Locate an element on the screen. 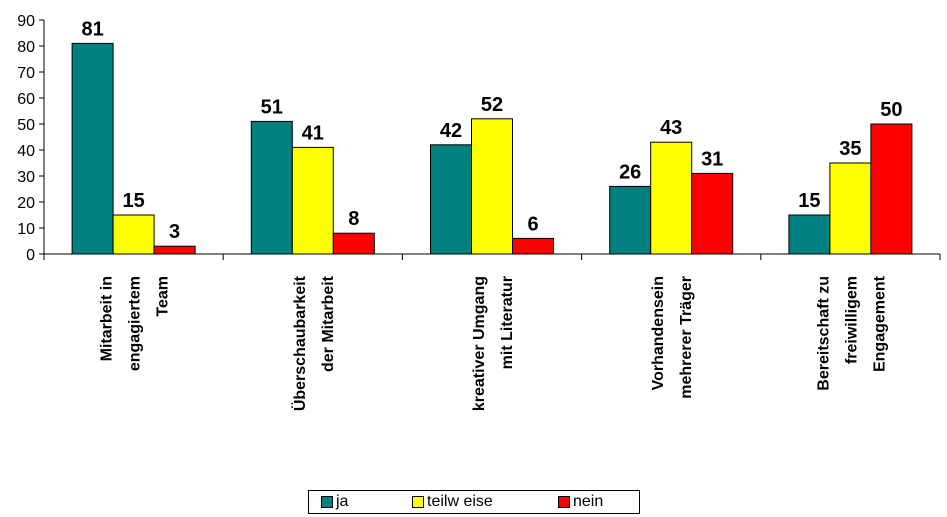 The image size is (947, 517). y-tick-label: 50 is located at coordinates (26, 125).